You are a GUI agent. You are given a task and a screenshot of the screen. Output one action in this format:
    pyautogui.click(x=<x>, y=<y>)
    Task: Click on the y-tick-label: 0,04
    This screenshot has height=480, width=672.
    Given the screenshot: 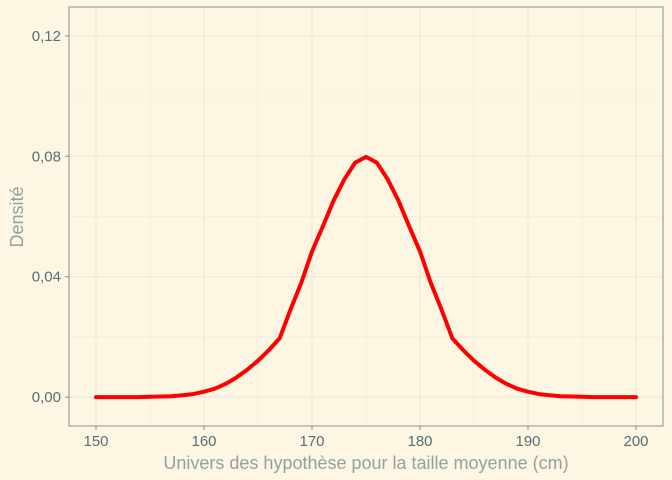 What is the action you would take?
    pyautogui.click(x=46, y=277)
    